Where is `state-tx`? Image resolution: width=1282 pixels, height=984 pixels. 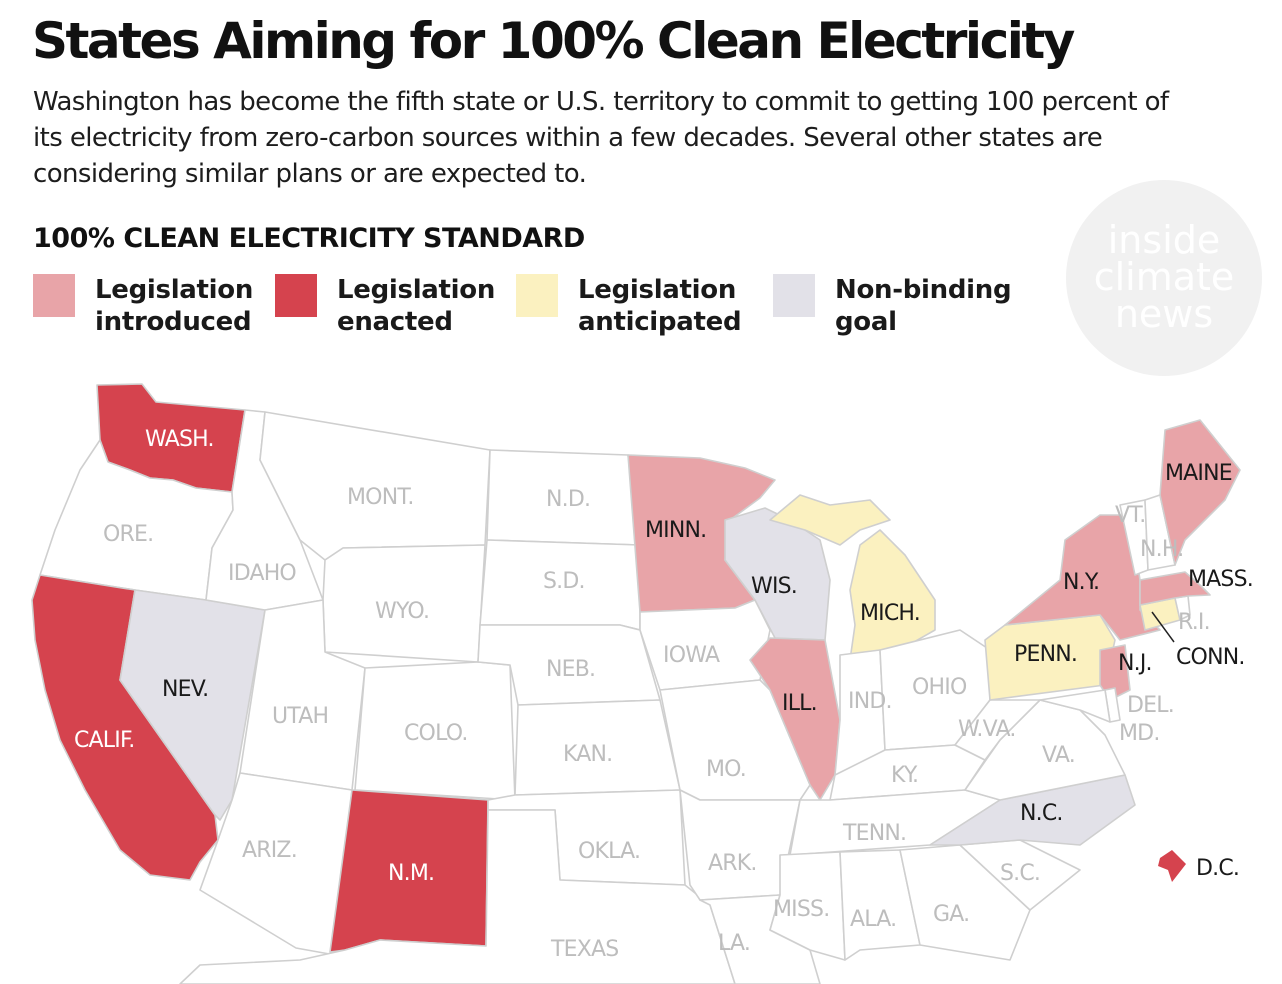 state-tx is located at coordinates (457, 896).